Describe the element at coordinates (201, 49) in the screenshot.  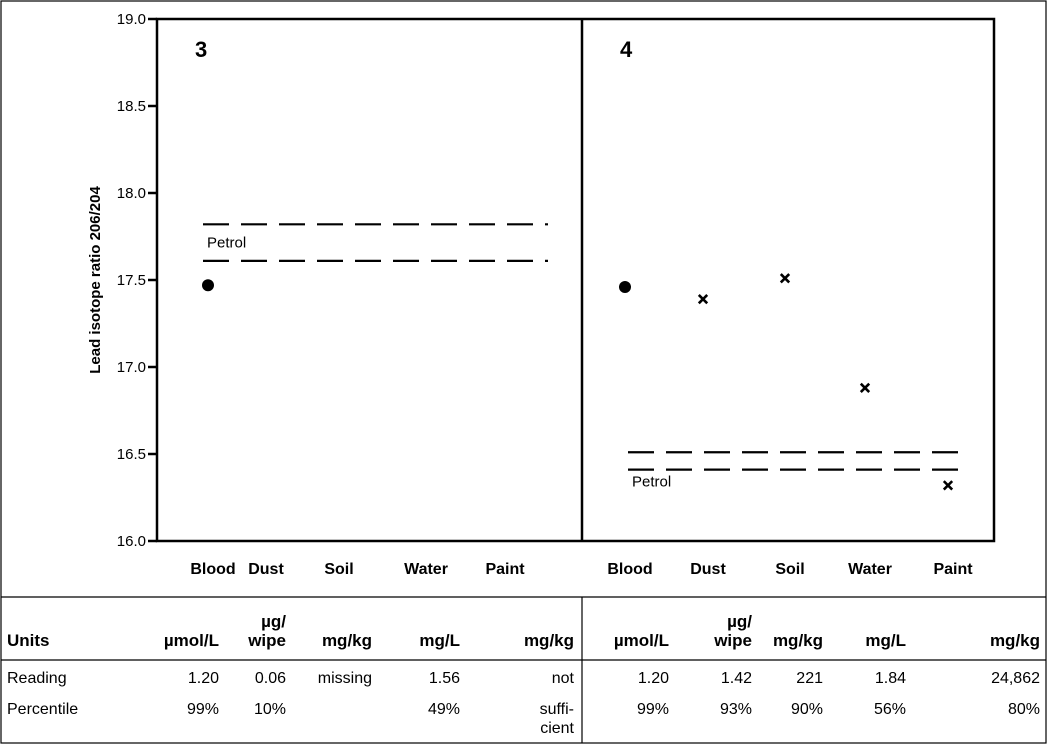
I see `panel-number: 3` at that location.